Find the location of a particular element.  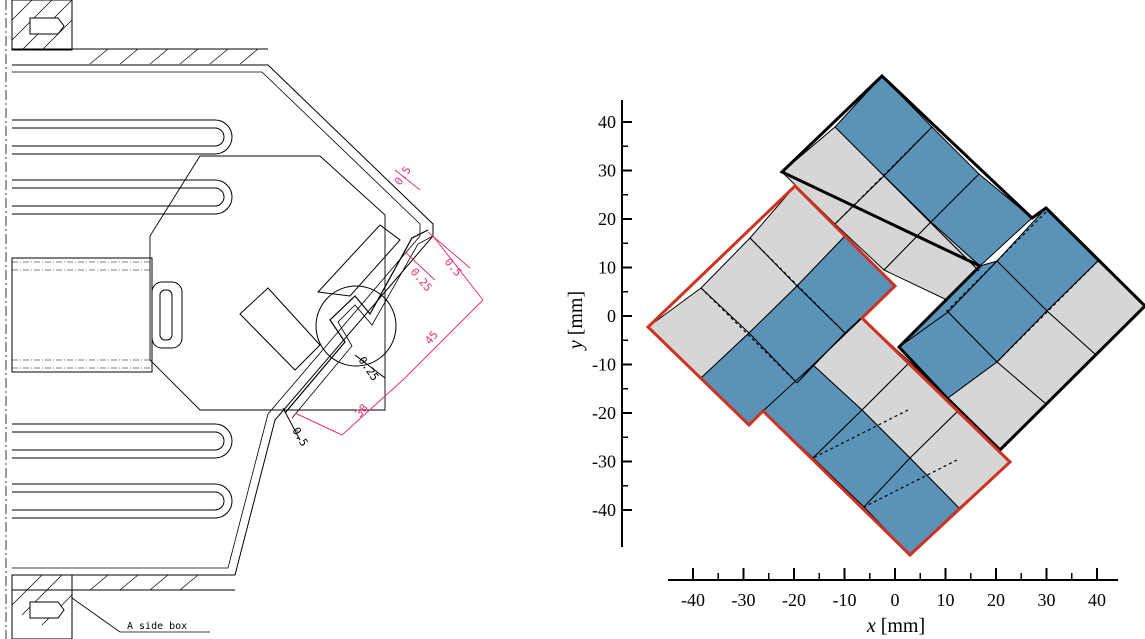

bottom-flange-hatching is located at coordinates (105, 600).